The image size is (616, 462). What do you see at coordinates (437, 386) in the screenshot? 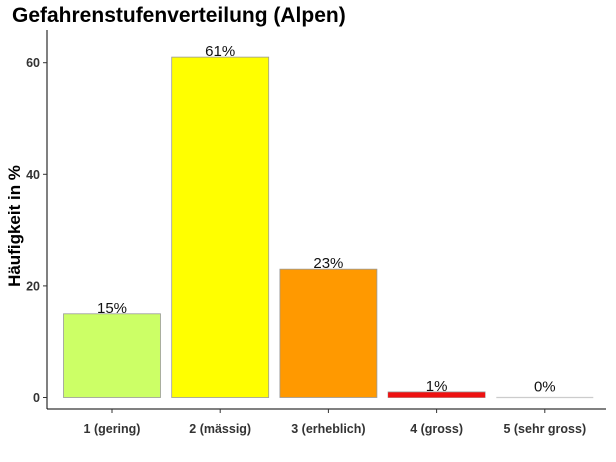
I see `data-label: 1%` at bounding box center [437, 386].